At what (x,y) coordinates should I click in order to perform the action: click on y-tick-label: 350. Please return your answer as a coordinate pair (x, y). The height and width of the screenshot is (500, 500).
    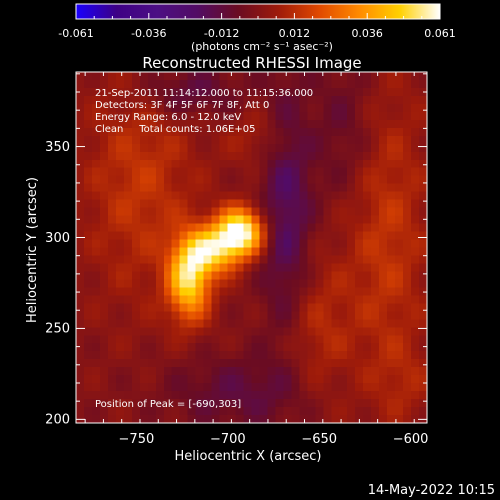
    Looking at the image, I should click on (57, 147).